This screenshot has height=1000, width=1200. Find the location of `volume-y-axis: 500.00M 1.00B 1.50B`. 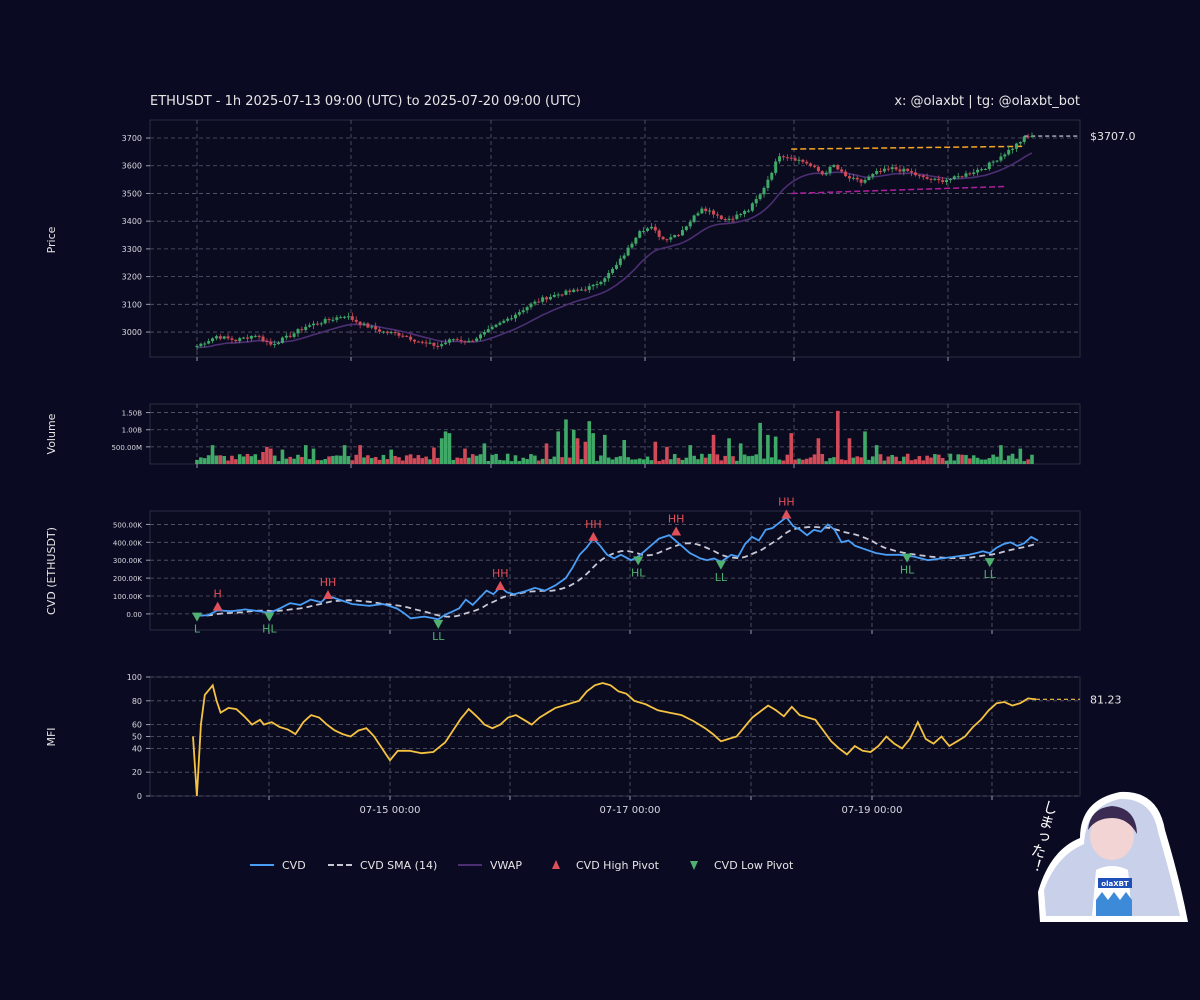

volume-y-axis: 500.00M 1.00B 1.50B is located at coordinates (130, 431).